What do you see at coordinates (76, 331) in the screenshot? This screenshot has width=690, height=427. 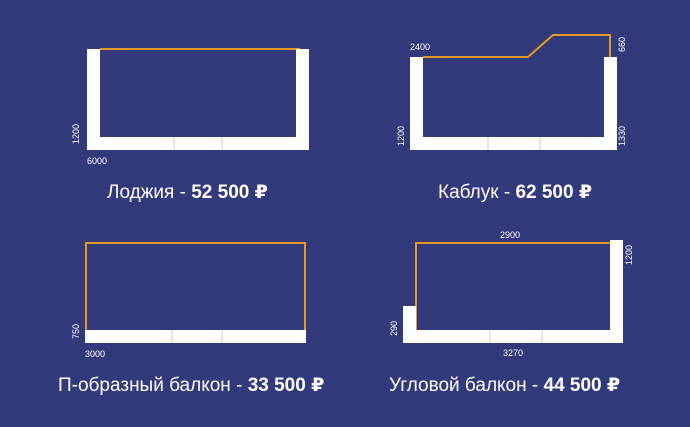 I see `p-shaped-depth-label: 750` at bounding box center [76, 331].